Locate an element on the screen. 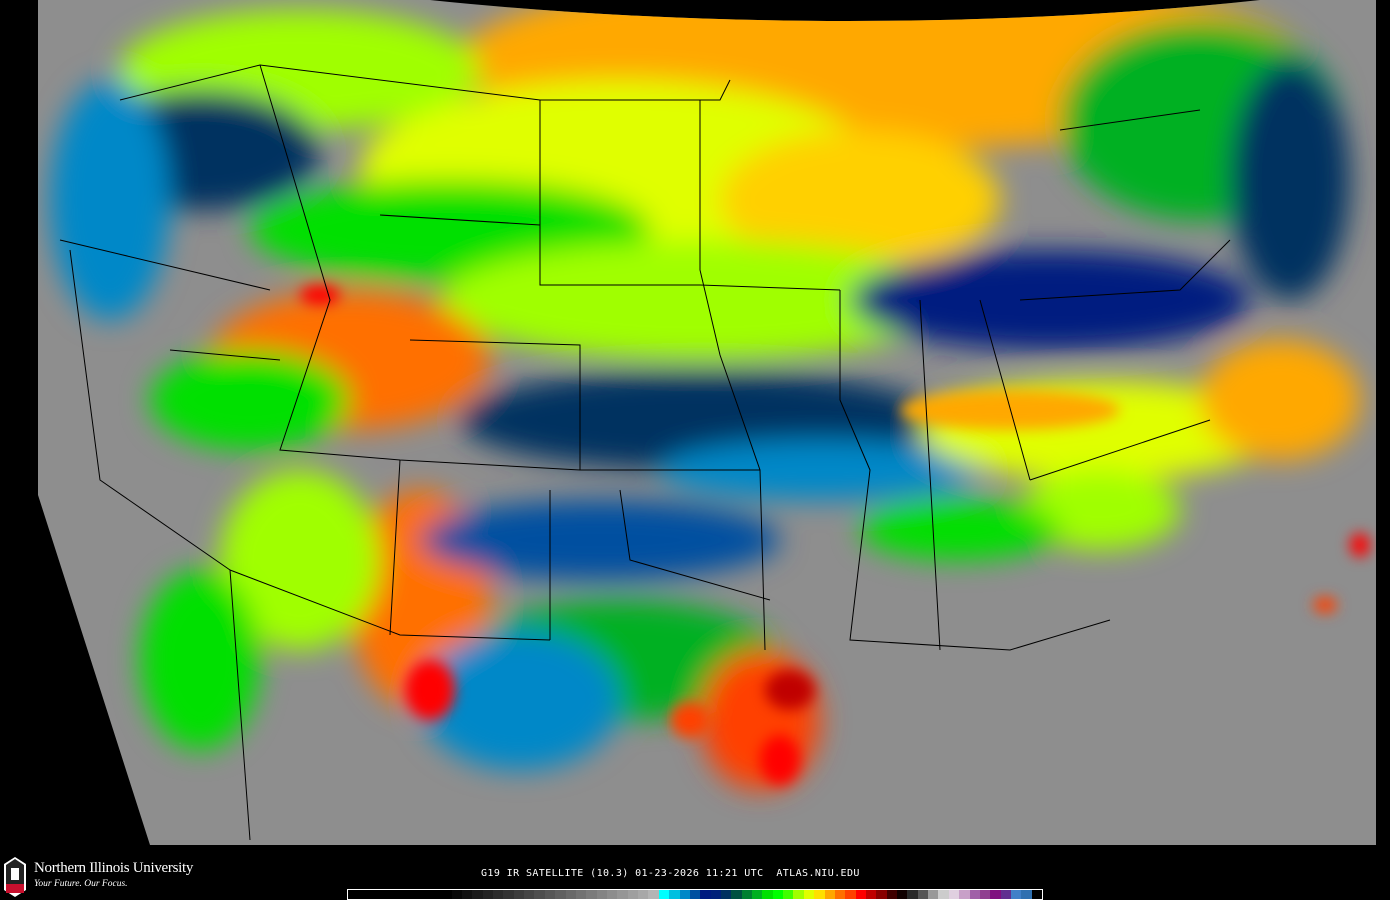 The width and height of the screenshot is (1390, 900). university-name: Northern Illinois University is located at coordinates (114, 868).